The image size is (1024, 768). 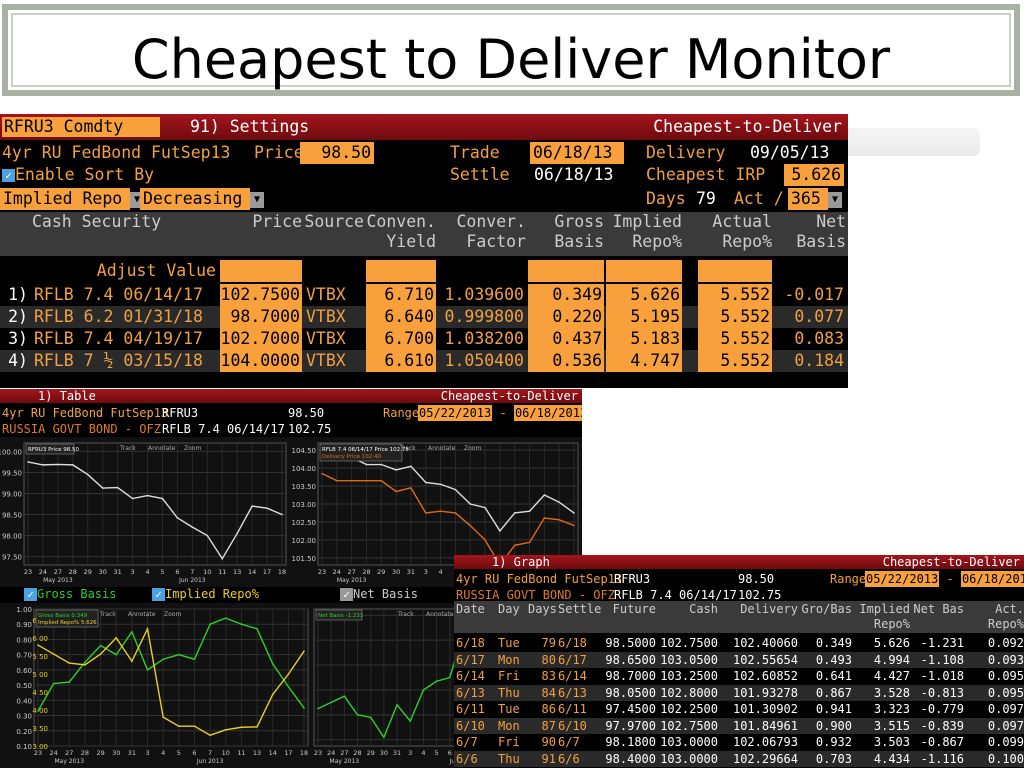 What do you see at coordinates (509, 609) in the screenshot?
I see `history-header-cell: Day` at bounding box center [509, 609].